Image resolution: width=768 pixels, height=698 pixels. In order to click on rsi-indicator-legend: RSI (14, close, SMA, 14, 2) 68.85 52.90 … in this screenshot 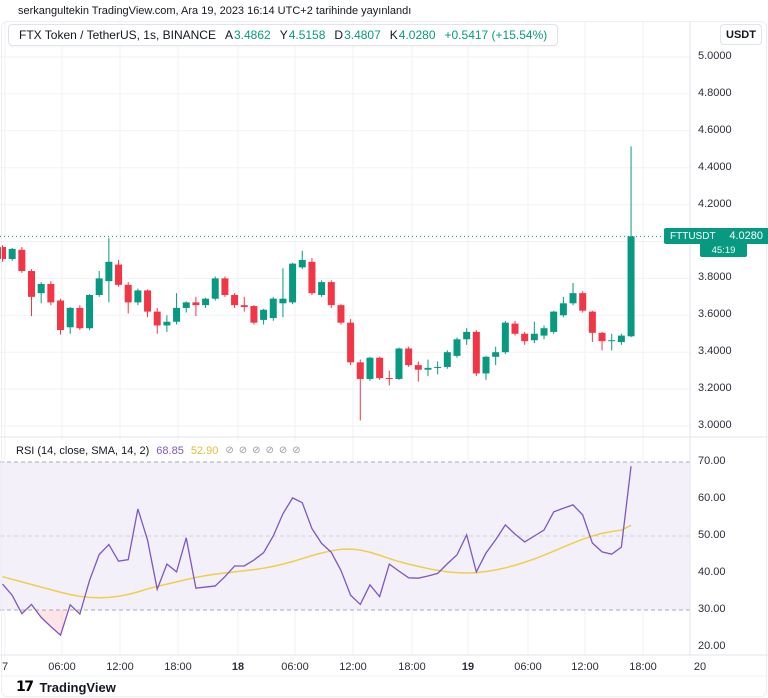, I will do `click(158, 450)`.